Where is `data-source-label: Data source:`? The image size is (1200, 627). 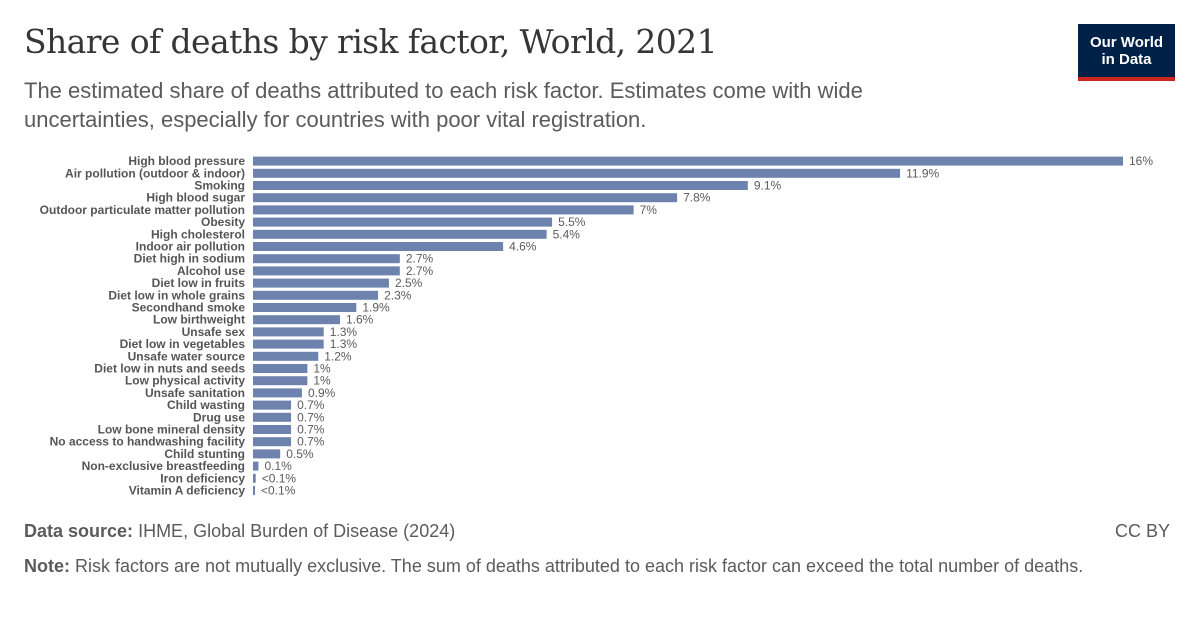 data-source-label: Data source: is located at coordinates (79, 531).